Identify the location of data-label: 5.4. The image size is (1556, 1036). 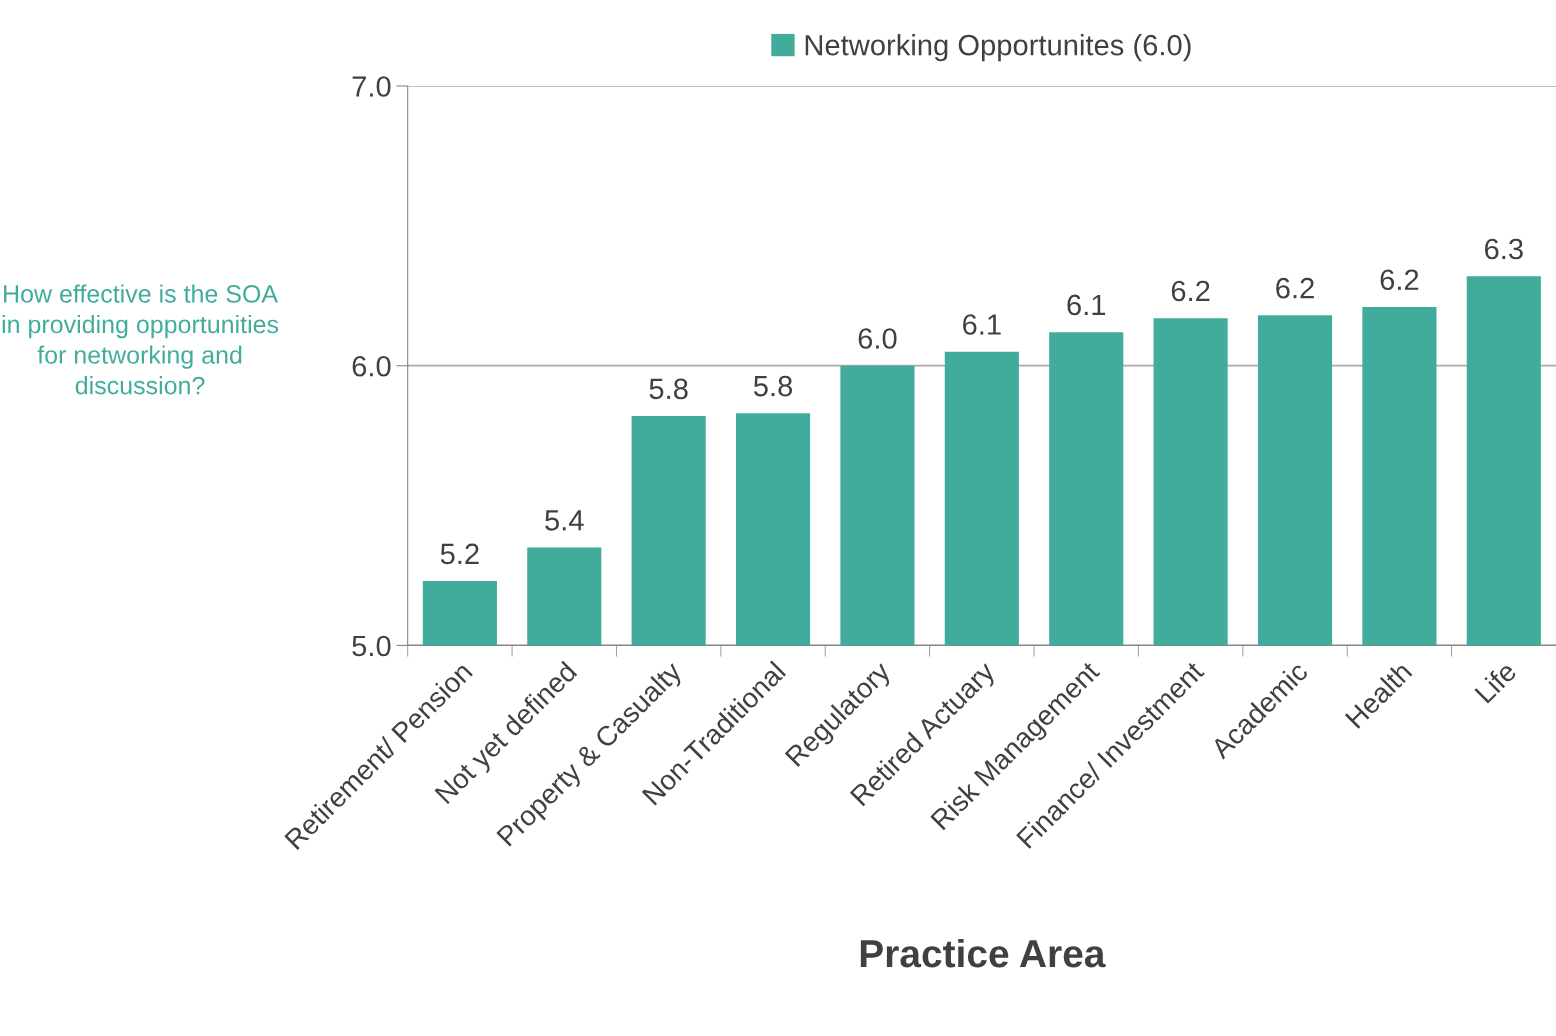
(564, 520).